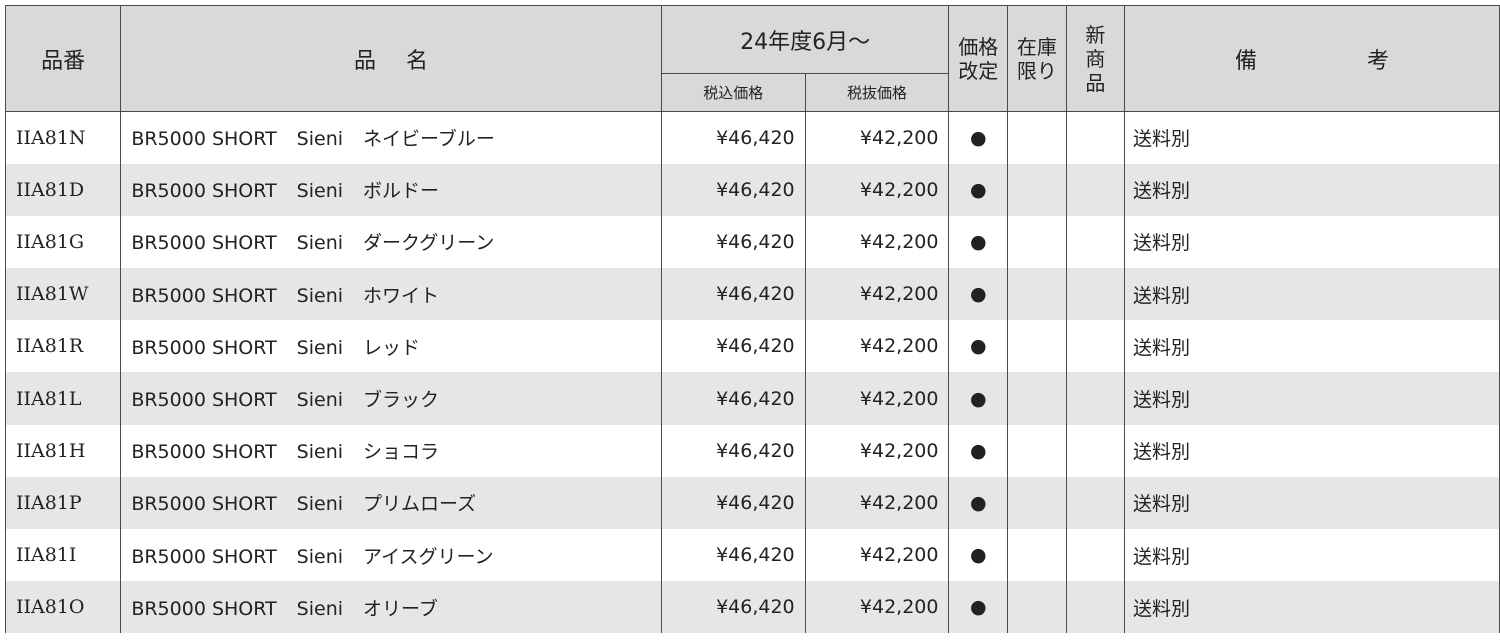 The width and height of the screenshot is (1500, 642). What do you see at coordinates (429, 243) in the screenshot?
I see `color-name: ダークグリーン` at bounding box center [429, 243].